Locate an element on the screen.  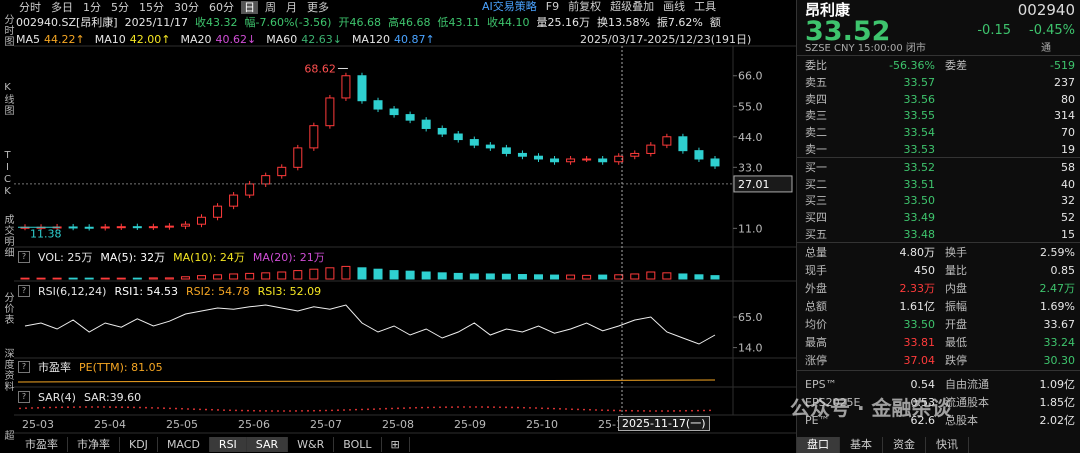
x-tick-label: 25-07 is located at coordinates (326, 424).